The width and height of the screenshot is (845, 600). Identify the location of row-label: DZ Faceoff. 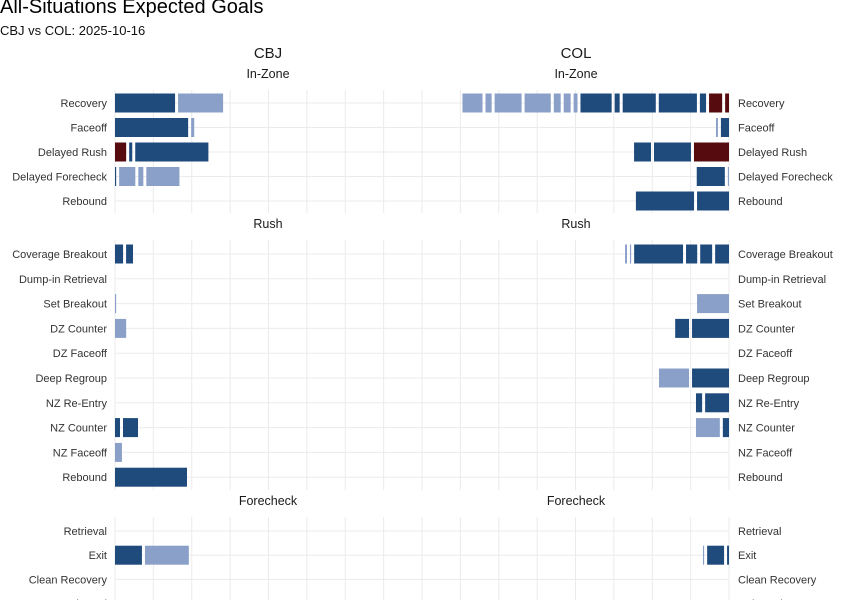
(765, 354).